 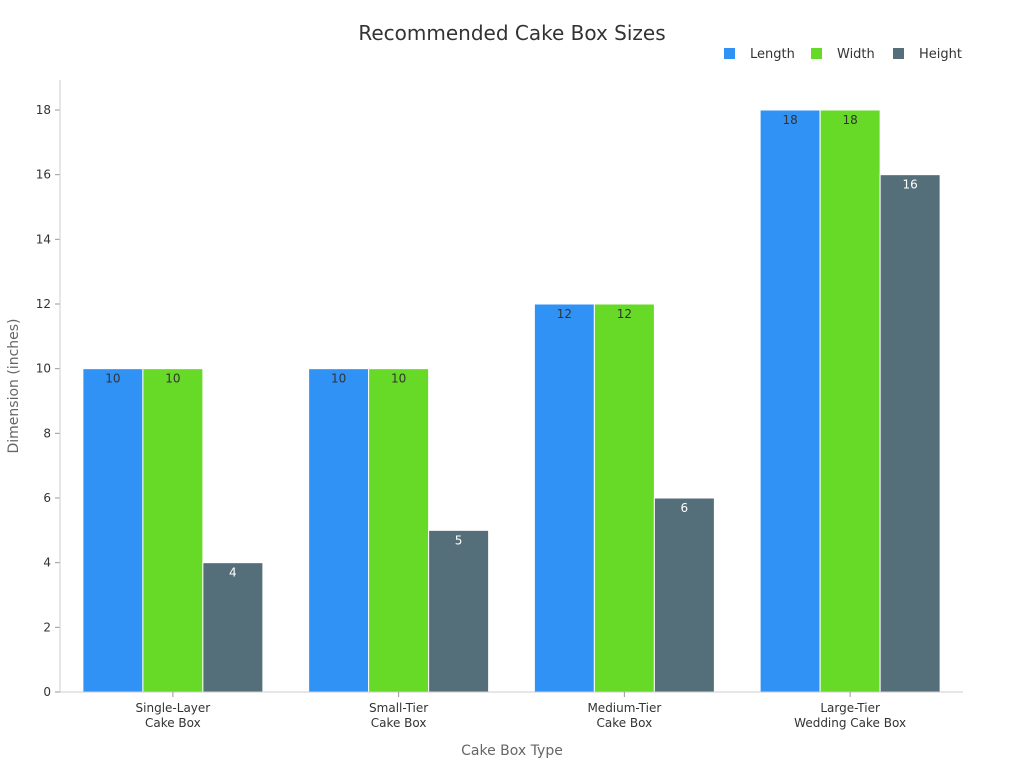 I want to click on legend-label-width: Width, so click(x=856, y=54).